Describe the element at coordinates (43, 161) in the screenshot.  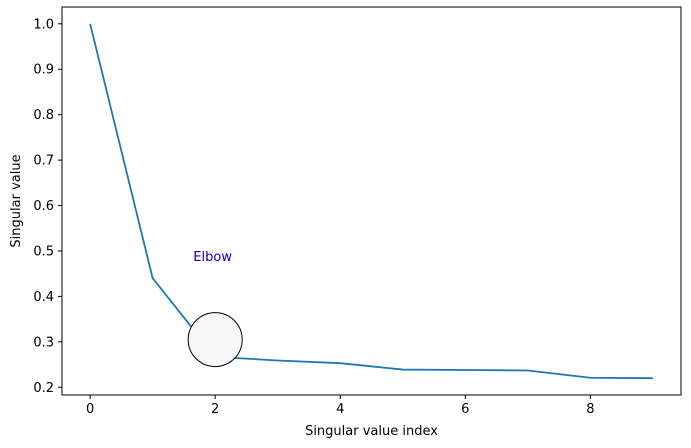
I see `y-tick-label: 0.7` at that location.